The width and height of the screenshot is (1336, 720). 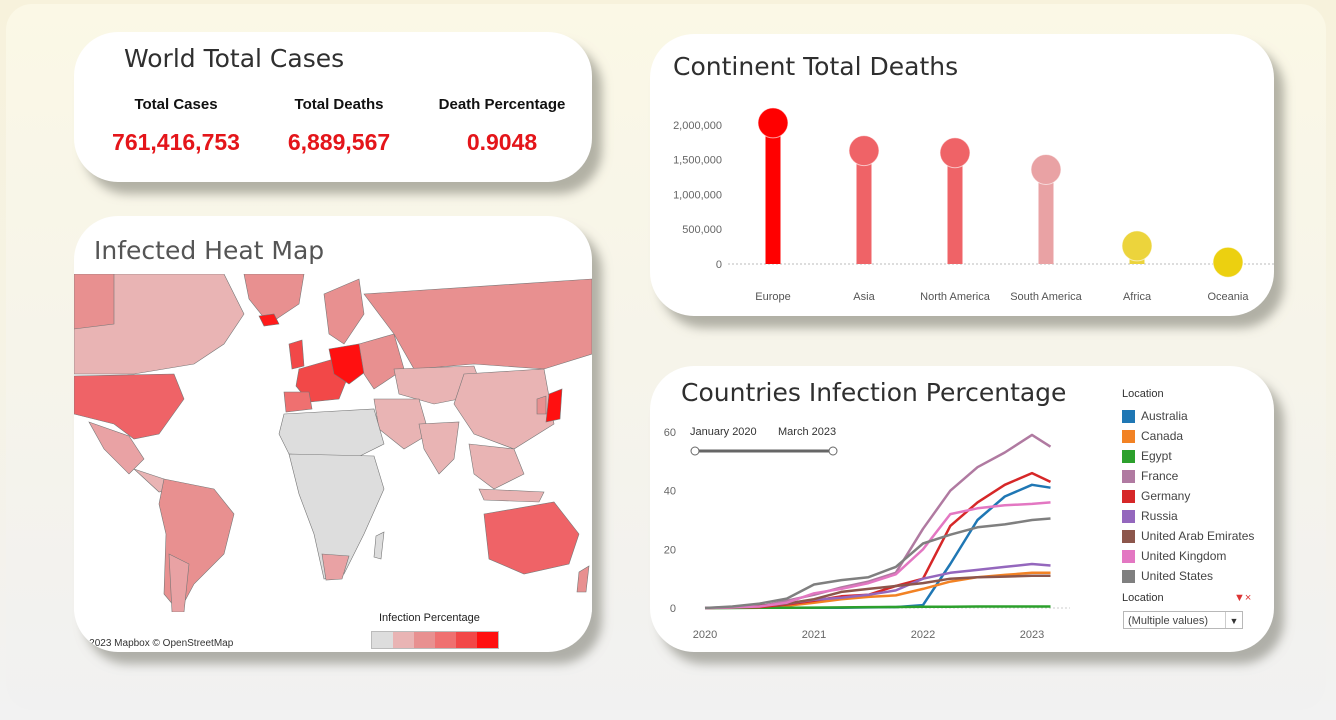 I want to click on greenland-region, so click(x=274, y=299).